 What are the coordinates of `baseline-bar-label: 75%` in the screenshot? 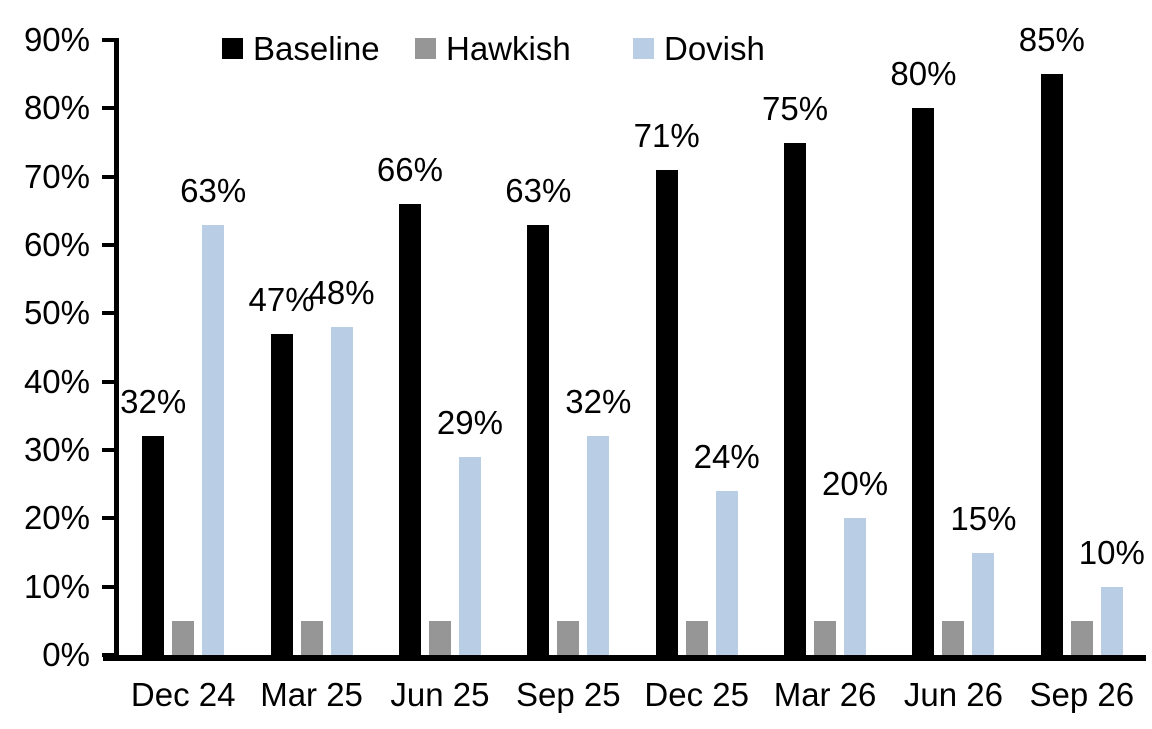 It's located at (795, 108).